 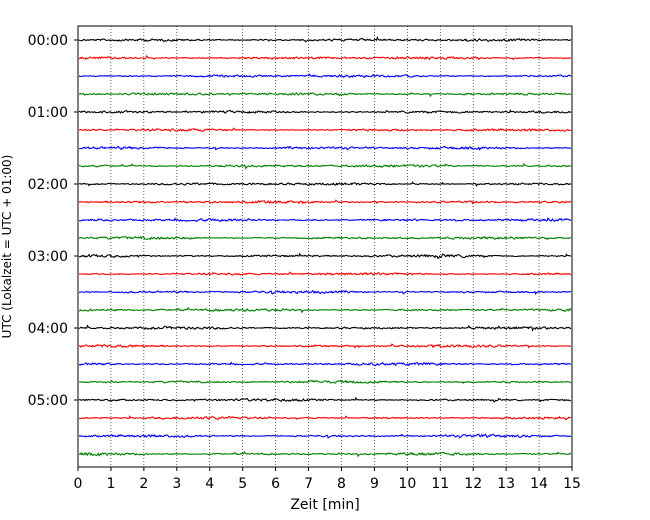 What do you see at coordinates (506, 484) in the screenshot?
I see `x-tick-label: 13` at bounding box center [506, 484].